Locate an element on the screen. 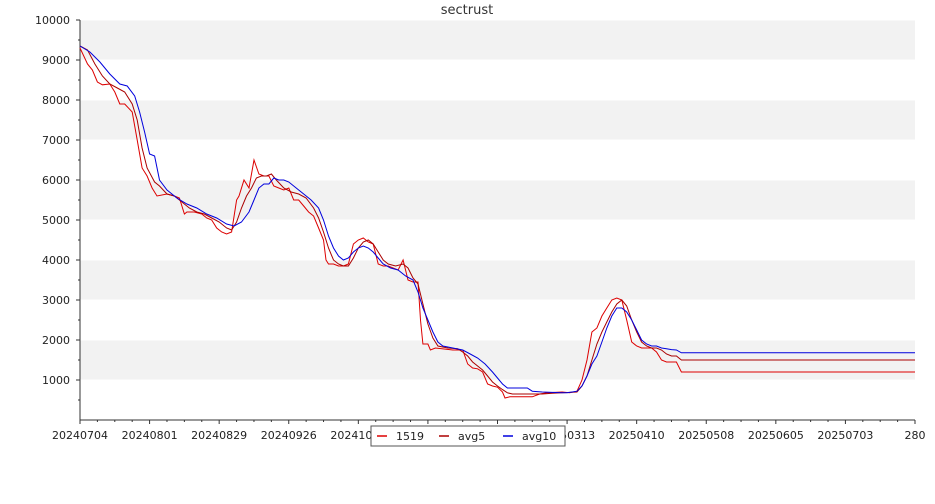  y-tick-label: 6000 is located at coordinates (56, 180).